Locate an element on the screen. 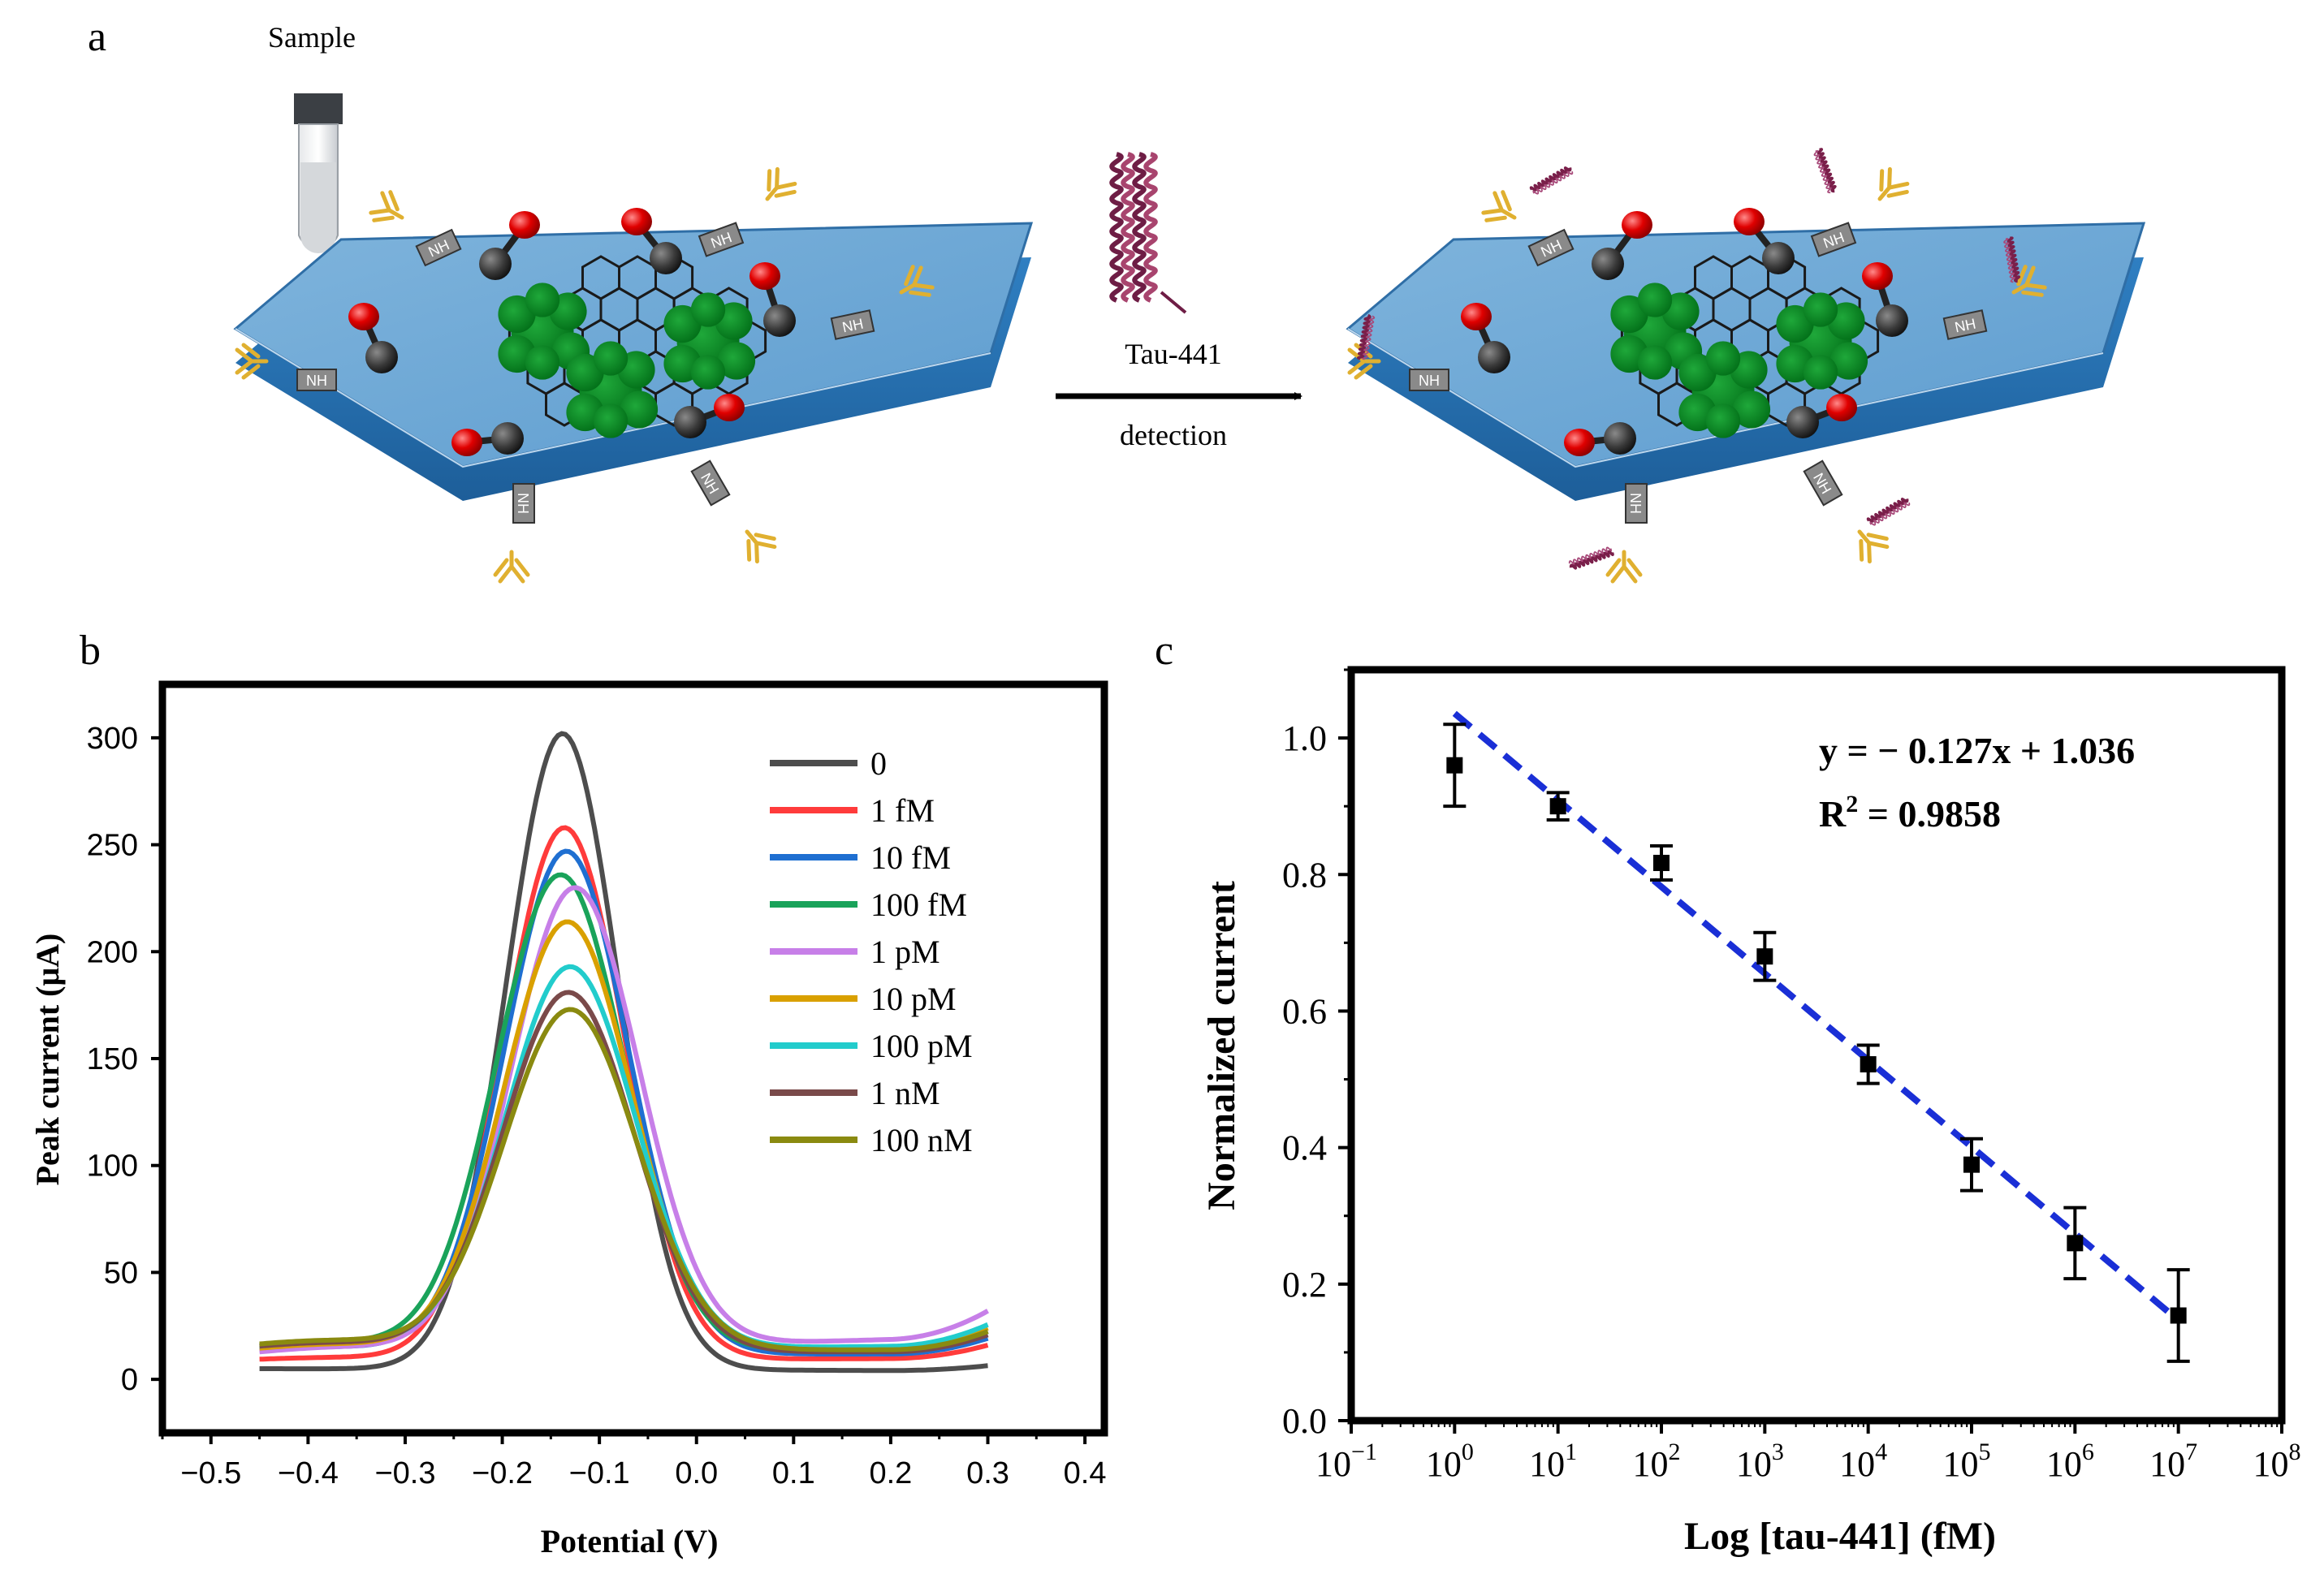 The image size is (2324, 1583). x-tick-label-c: 10¹ is located at coordinates (1553, 1461).